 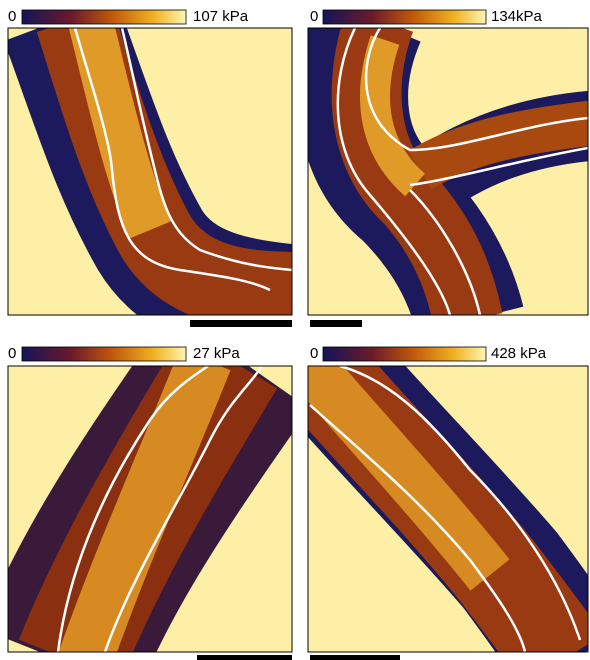 What do you see at coordinates (216, 353) in the screenshot?
I see `scale-max: 27 kPa` at bounding box center [216, 353].